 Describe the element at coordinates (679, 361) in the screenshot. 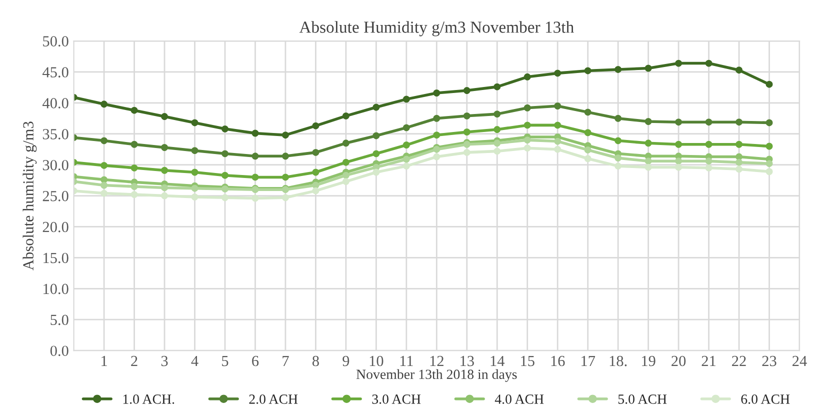

I see `x-tick-label: 20` at that location.